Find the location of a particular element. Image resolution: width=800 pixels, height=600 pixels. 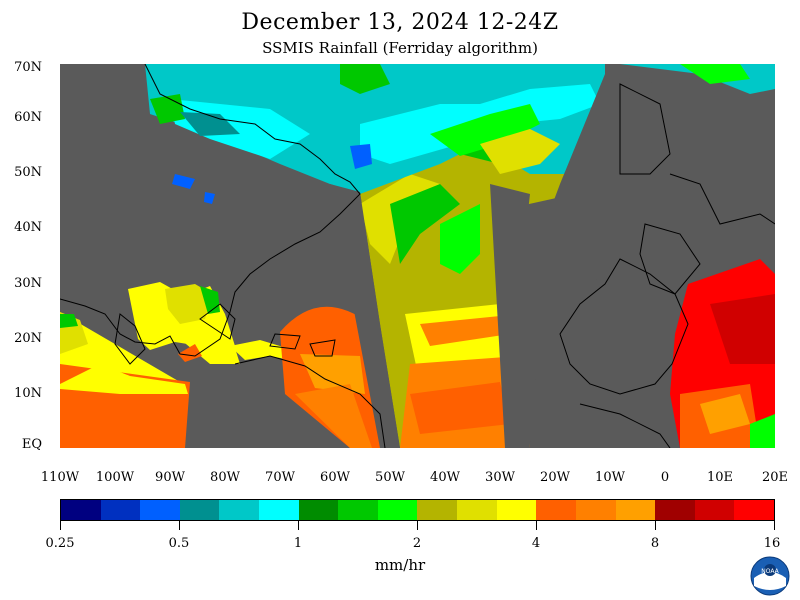

lat-label-30n: 30N is located at coordinates (28, 283).